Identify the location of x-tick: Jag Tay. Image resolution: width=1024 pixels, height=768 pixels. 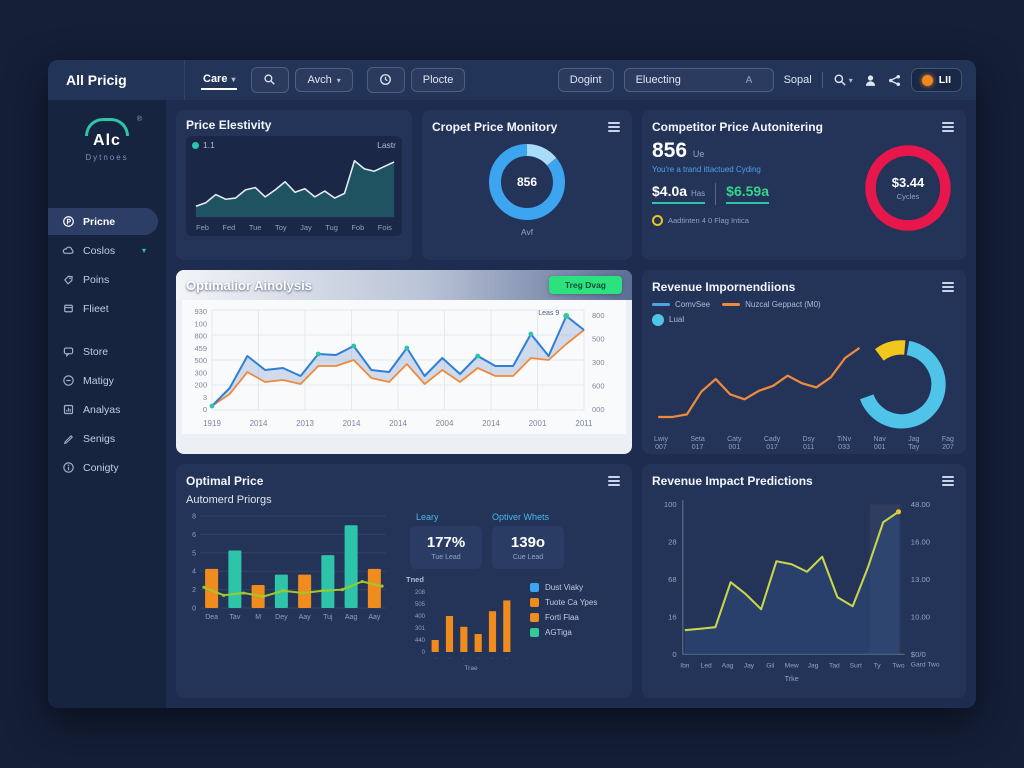
(914, 443).